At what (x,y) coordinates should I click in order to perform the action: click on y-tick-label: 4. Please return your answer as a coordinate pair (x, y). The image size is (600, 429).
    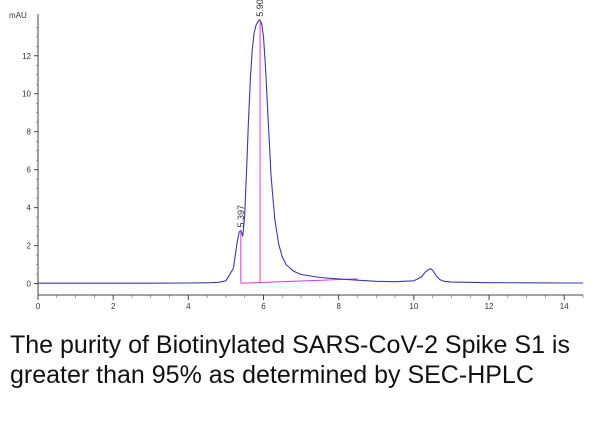
    Looking at the image, I should click on (29, 208).